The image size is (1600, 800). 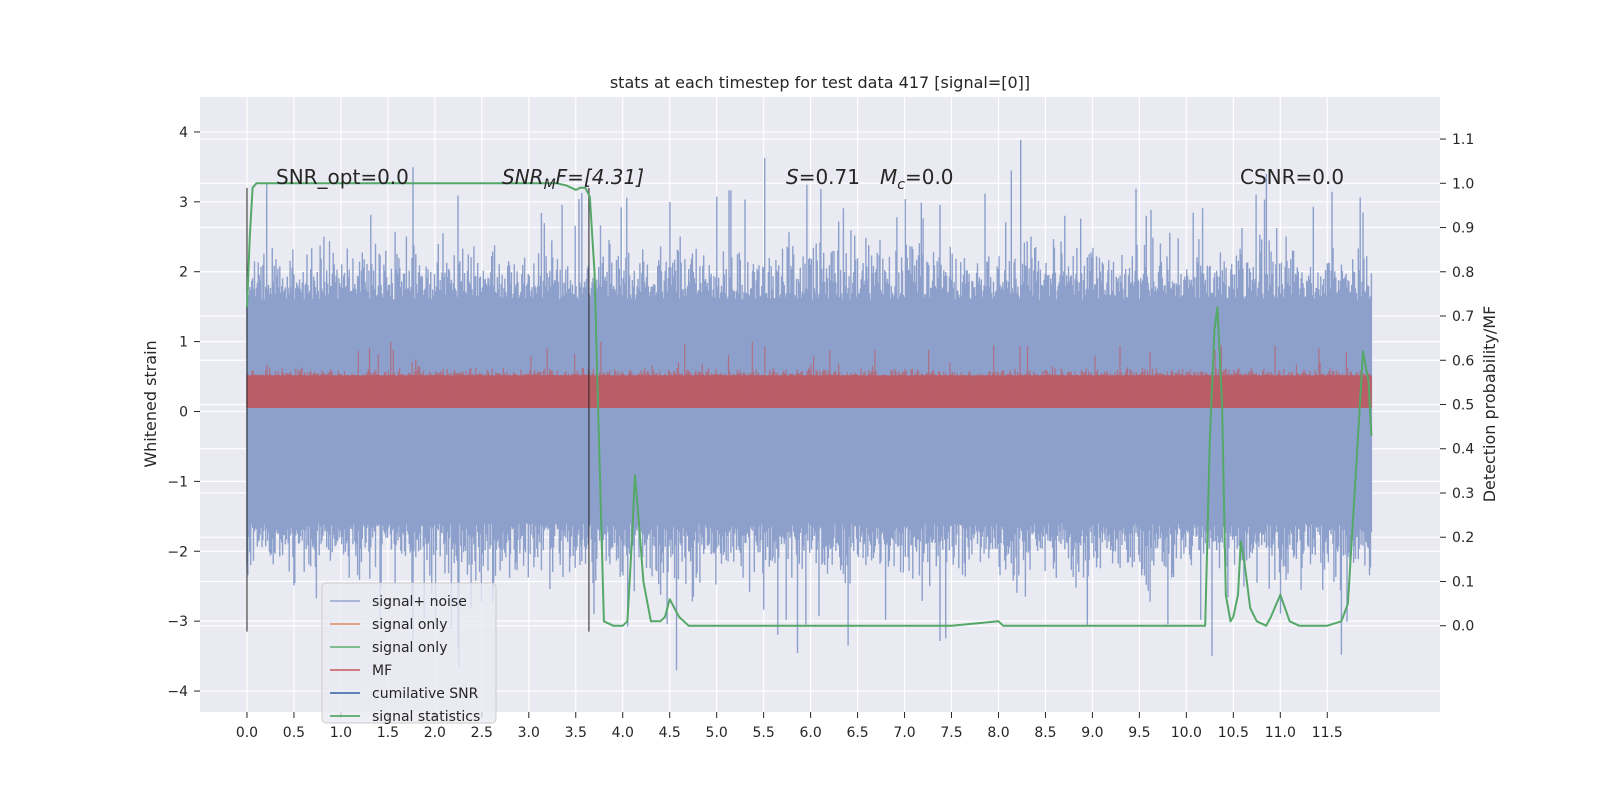 What do you see at coordinates (1463, 140) in the screenshot?
I see `y2-tick-label: 1.1` at bounding box center [1463, 140].